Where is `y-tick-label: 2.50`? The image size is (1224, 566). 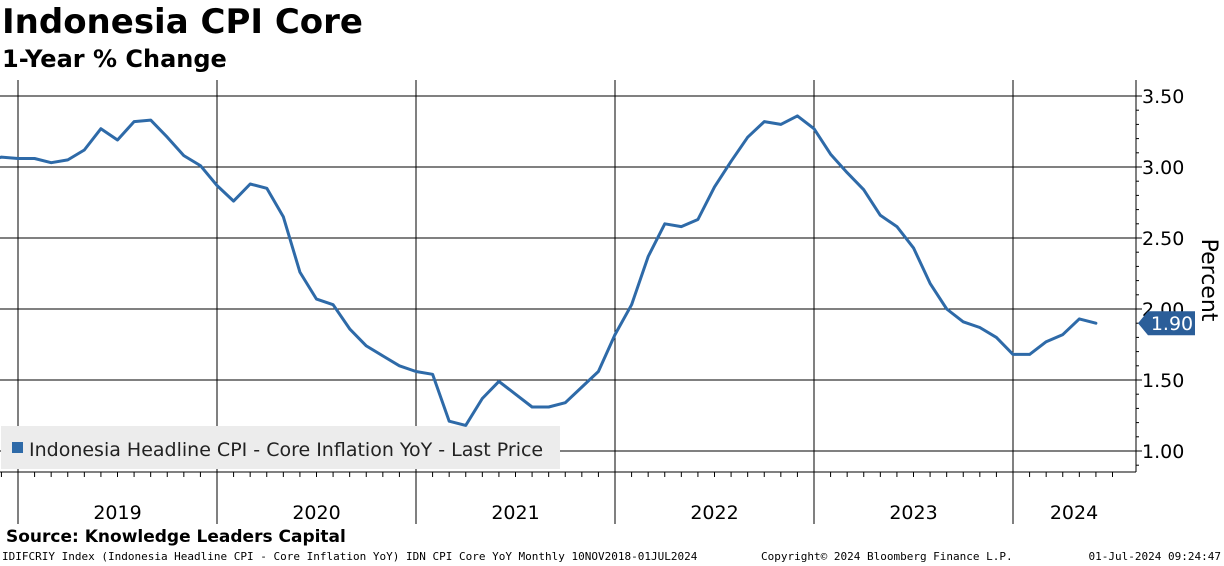
y-tick-label: 2.50 is located at coordinates (1163, 239).